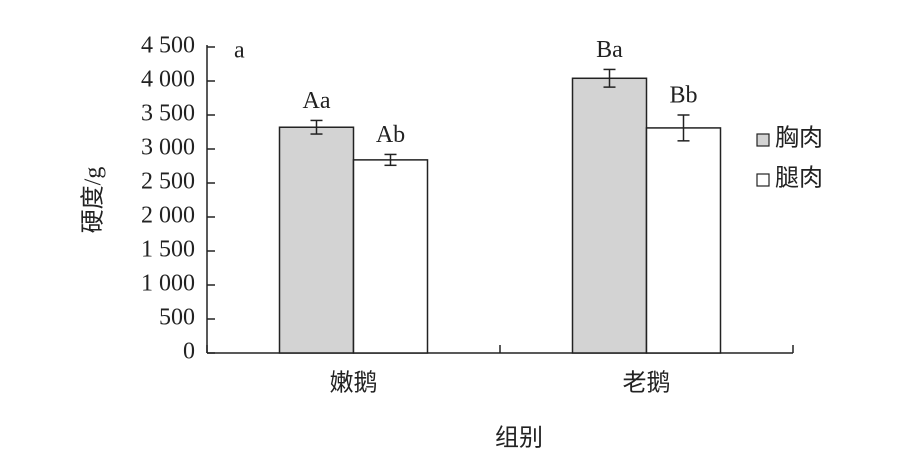 The height and width of the screenshot is (458, 922). Describe the element at coordinates (799, 138) in the screenshot. I see `legend-label: 胸肉` at that location.